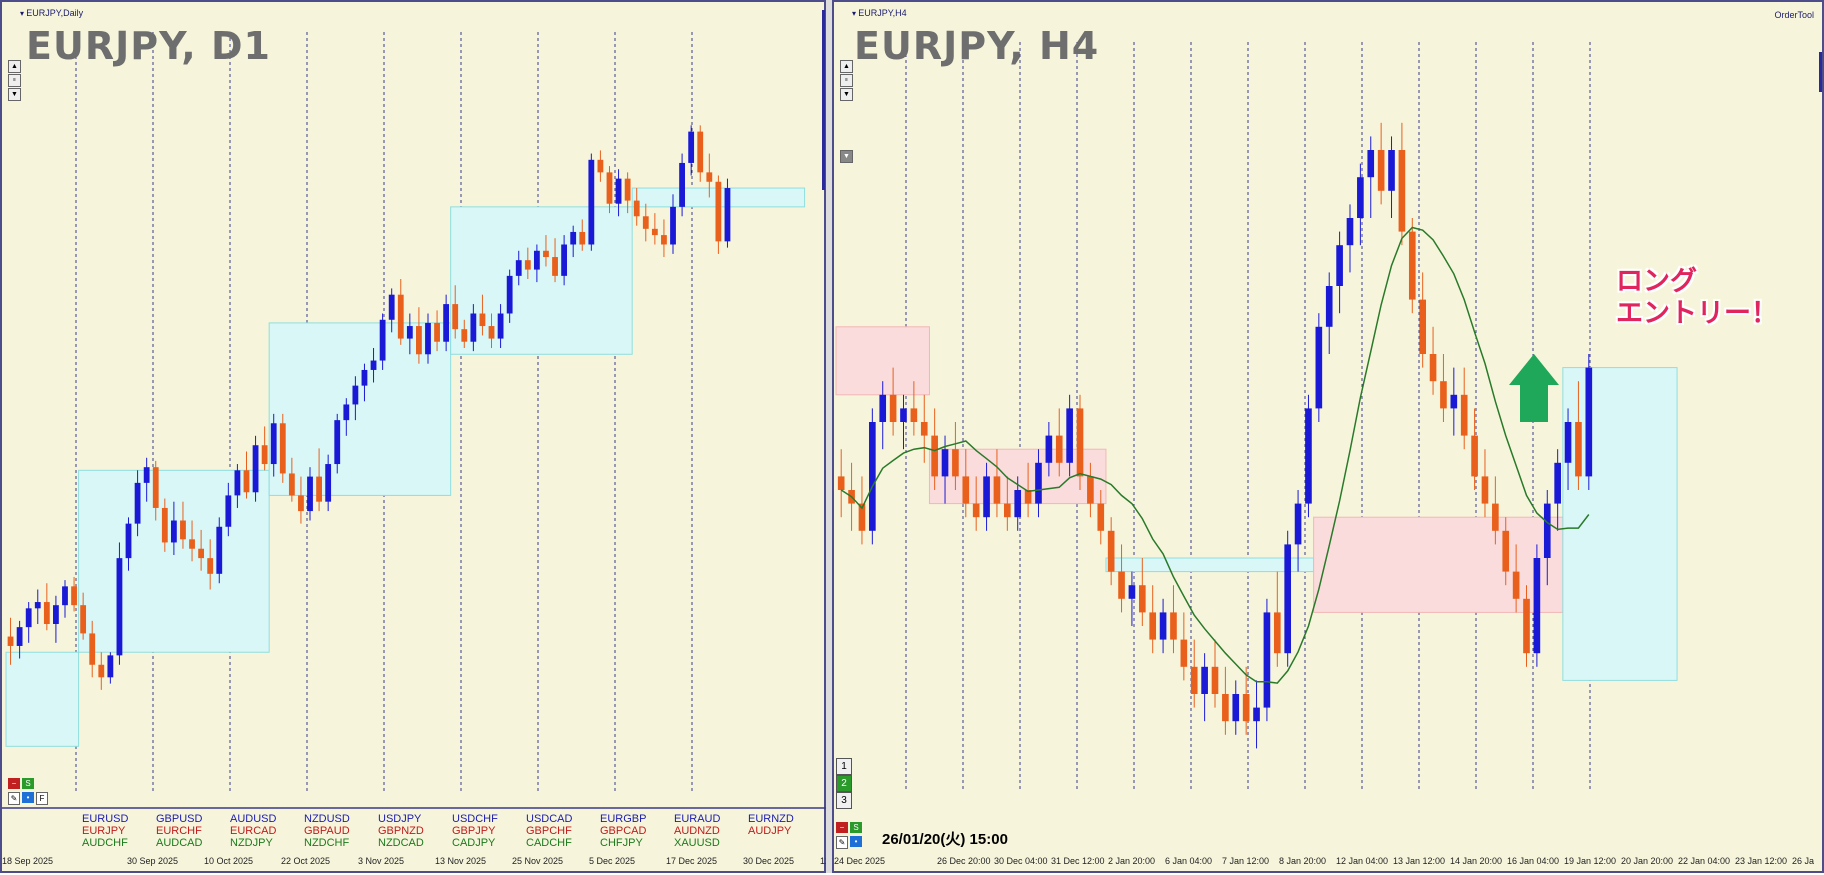 This screenshot has width=1824, height=875. Describe the element at coordinates (179, 843) in the screenshot. I see `pair-symbol: AUDCAD` at that location.